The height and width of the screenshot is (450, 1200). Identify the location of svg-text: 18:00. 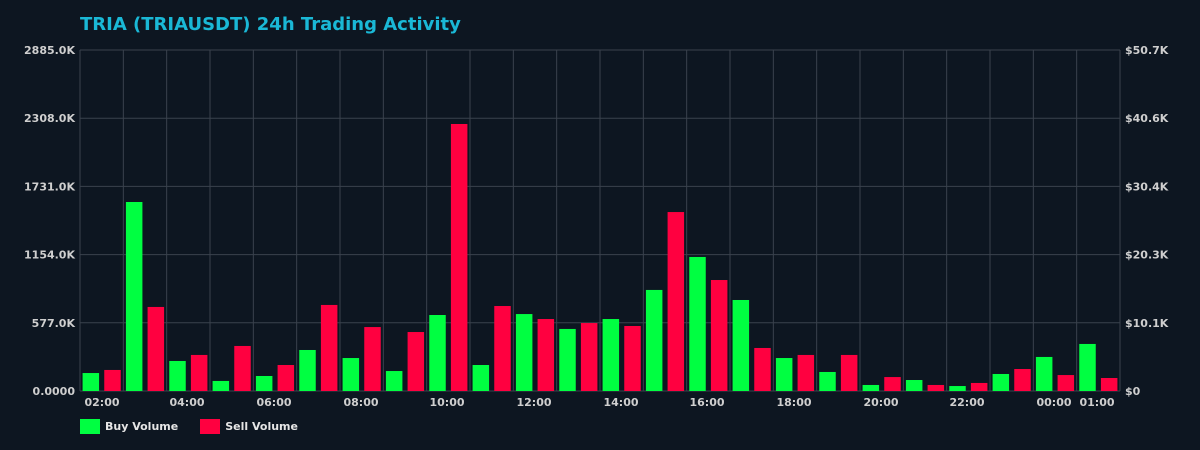
(793, 402).